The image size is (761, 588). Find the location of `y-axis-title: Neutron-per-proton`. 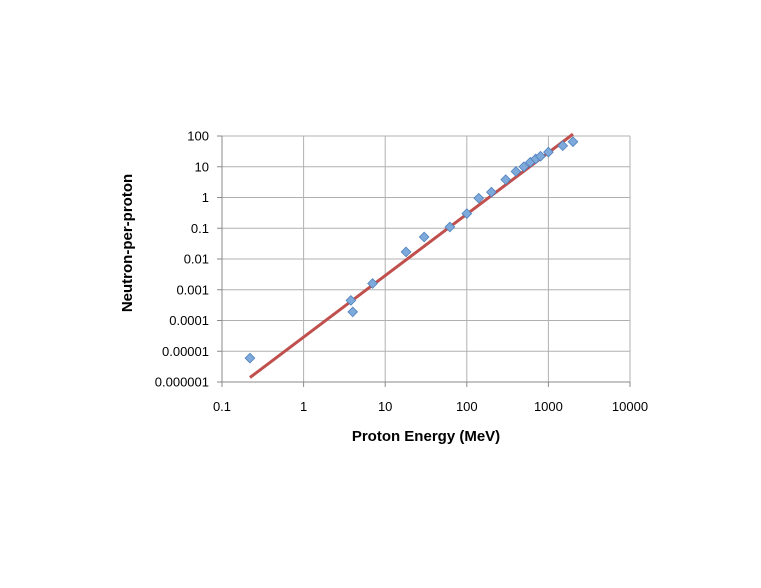

y-axis-title: Neutron-per-proton is located at coordinates (127, 243).